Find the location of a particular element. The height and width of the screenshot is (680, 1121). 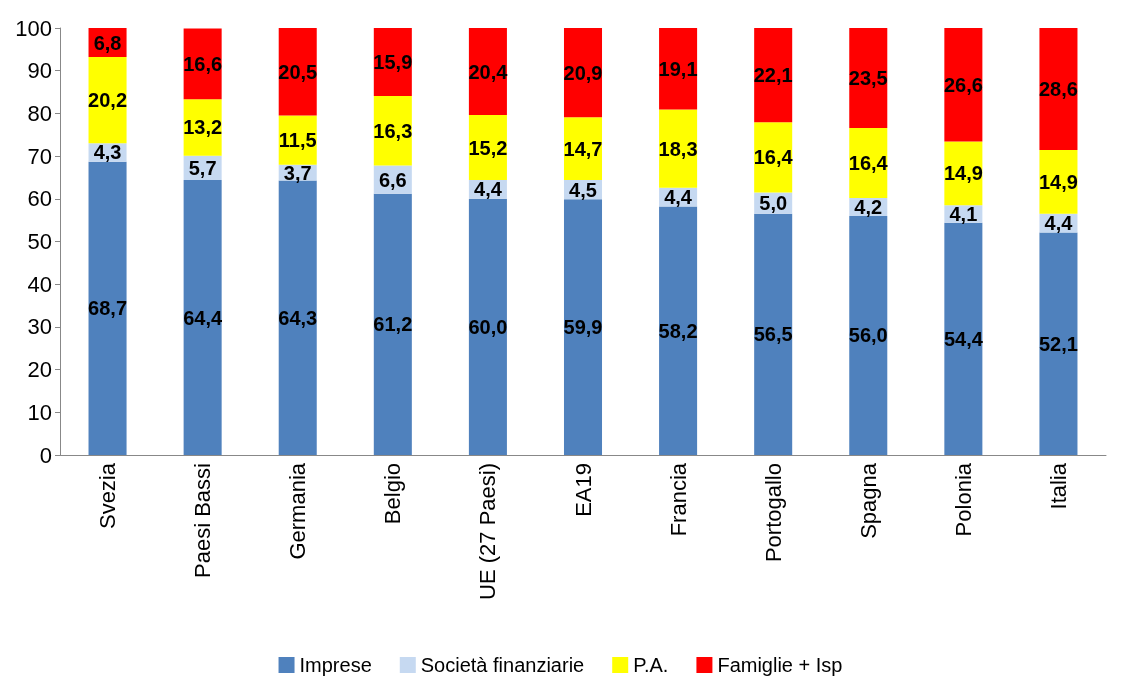

data-label: 20,9 is located at coordinates (583, 72).